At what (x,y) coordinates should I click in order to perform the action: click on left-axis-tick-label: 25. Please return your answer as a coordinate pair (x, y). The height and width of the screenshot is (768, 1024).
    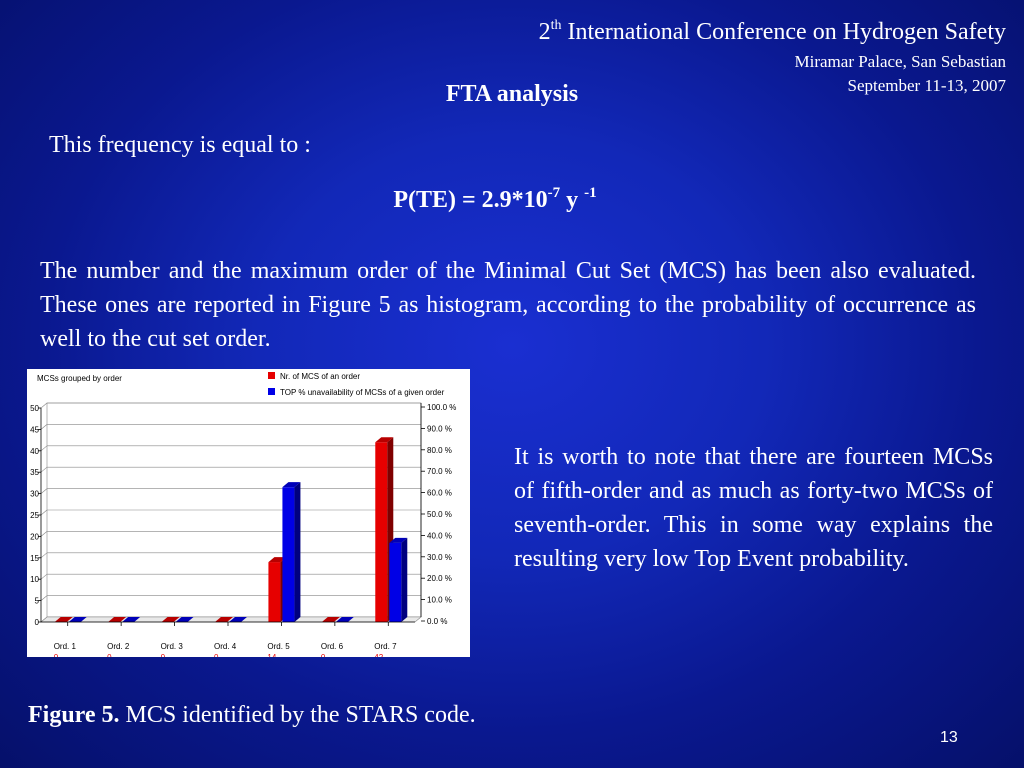
    Looking at the image, I should click on (34, 515).